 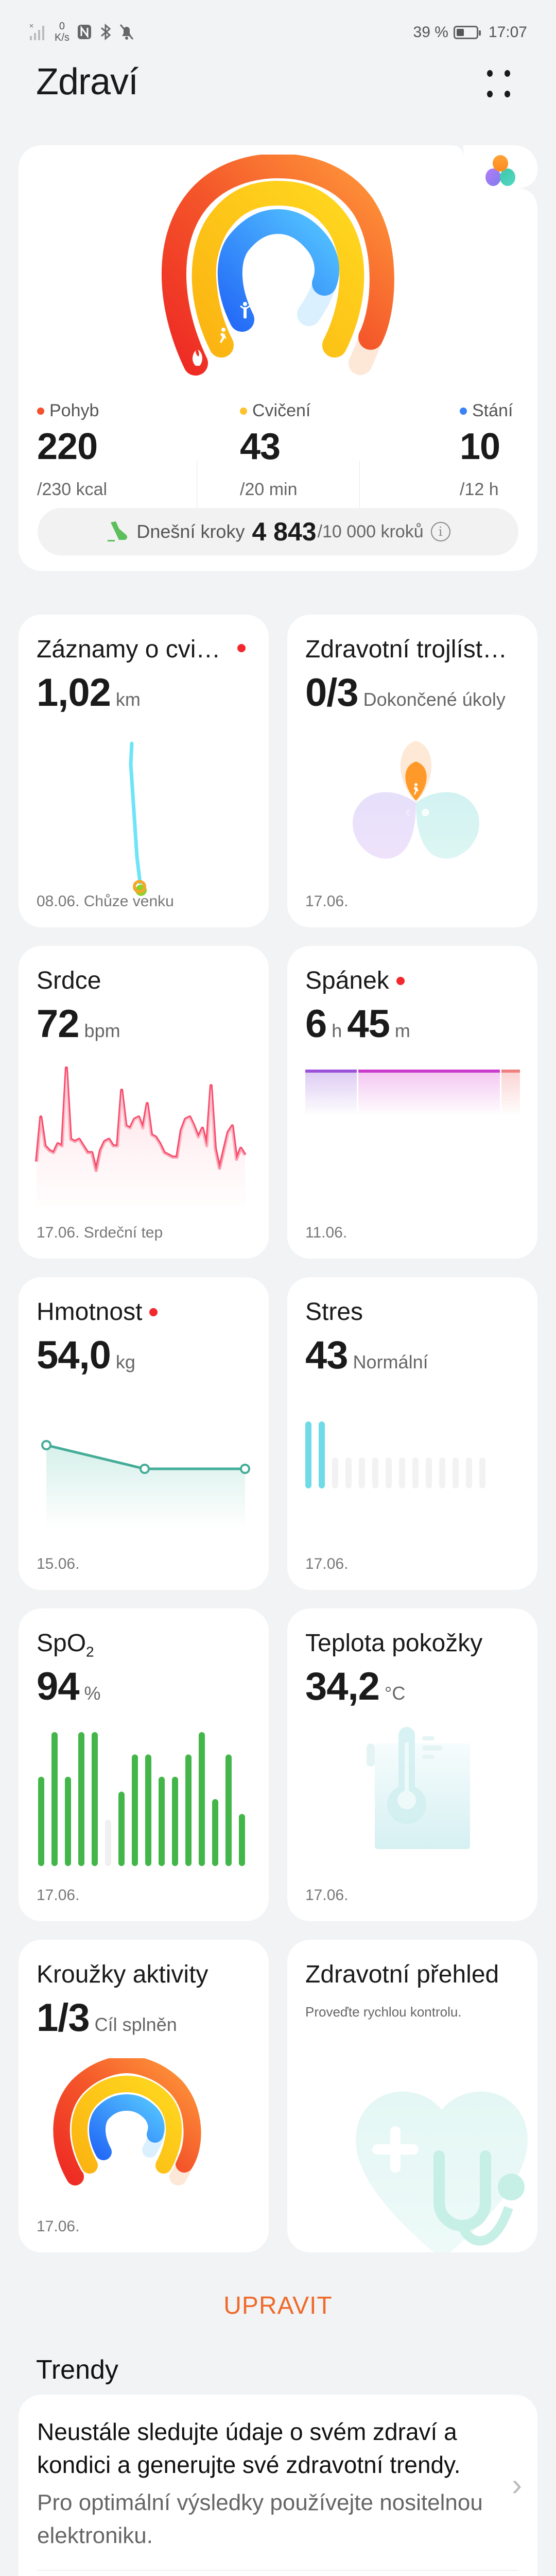 I want to click on battery-percent: 39 %, so click(x=430, y=32).